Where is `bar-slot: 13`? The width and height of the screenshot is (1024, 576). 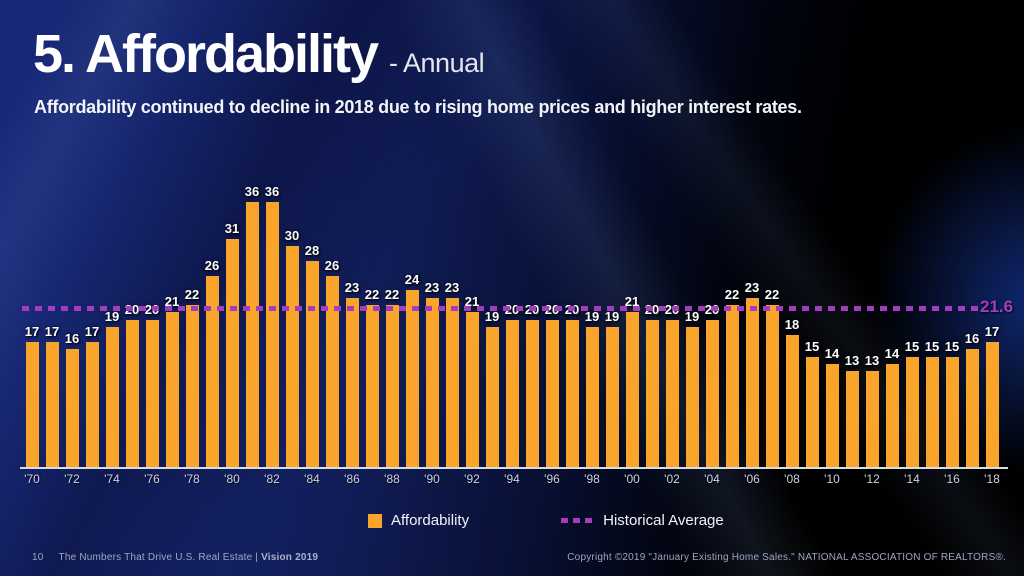 bar-slot: 13 is located at coordinates (872, 308).